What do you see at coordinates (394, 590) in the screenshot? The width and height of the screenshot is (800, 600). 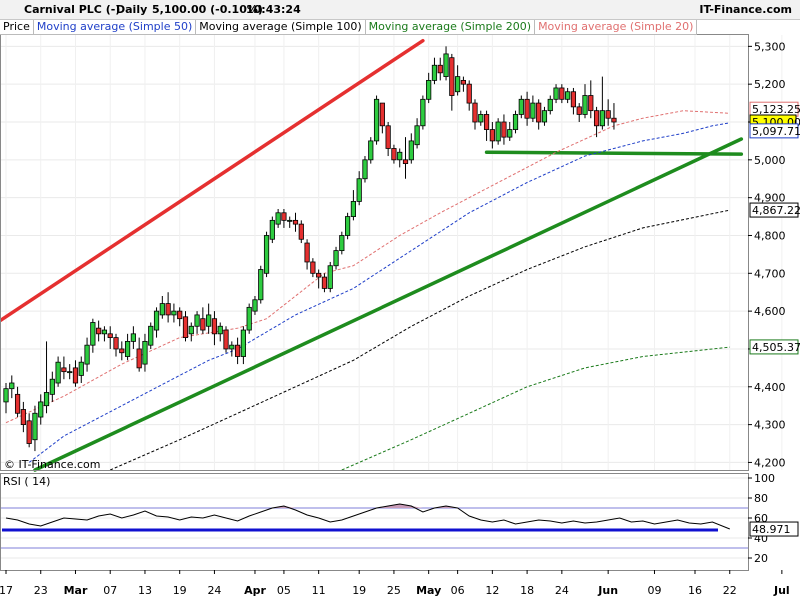 I see `time-tick-label: 25` at bounding box center [394, 590].